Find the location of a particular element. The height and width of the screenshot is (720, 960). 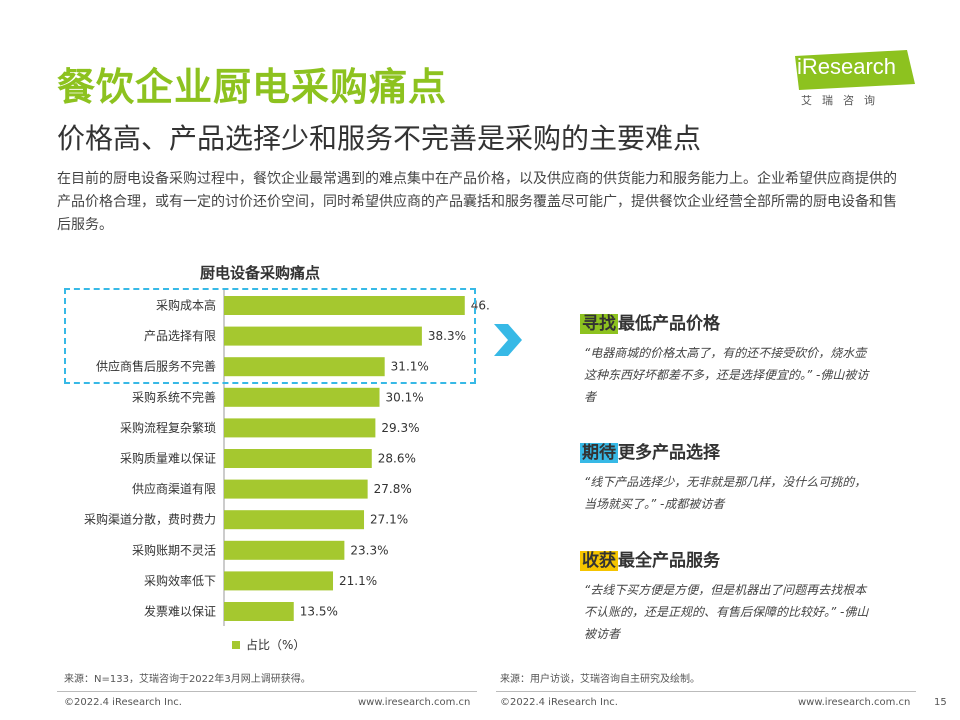

category-label: 供应商售后服务不完善 is located at coordinates (156, 366).